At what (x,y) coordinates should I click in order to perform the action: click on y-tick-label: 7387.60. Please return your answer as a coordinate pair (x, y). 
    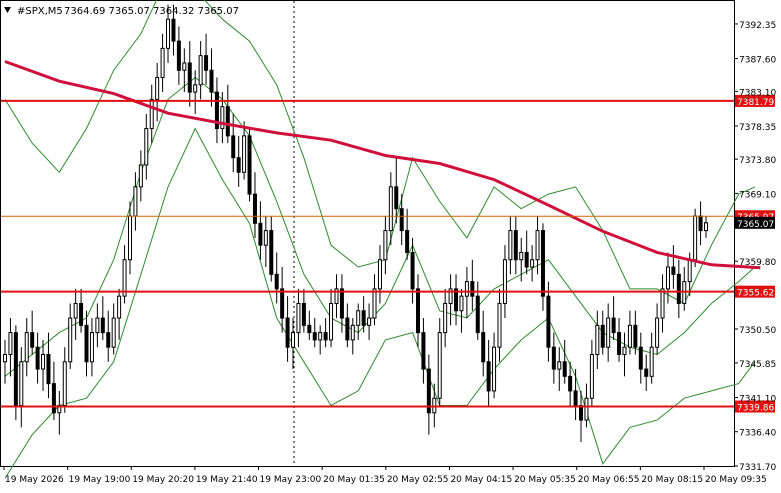
    Looking at the image, I should click on (757, 61).